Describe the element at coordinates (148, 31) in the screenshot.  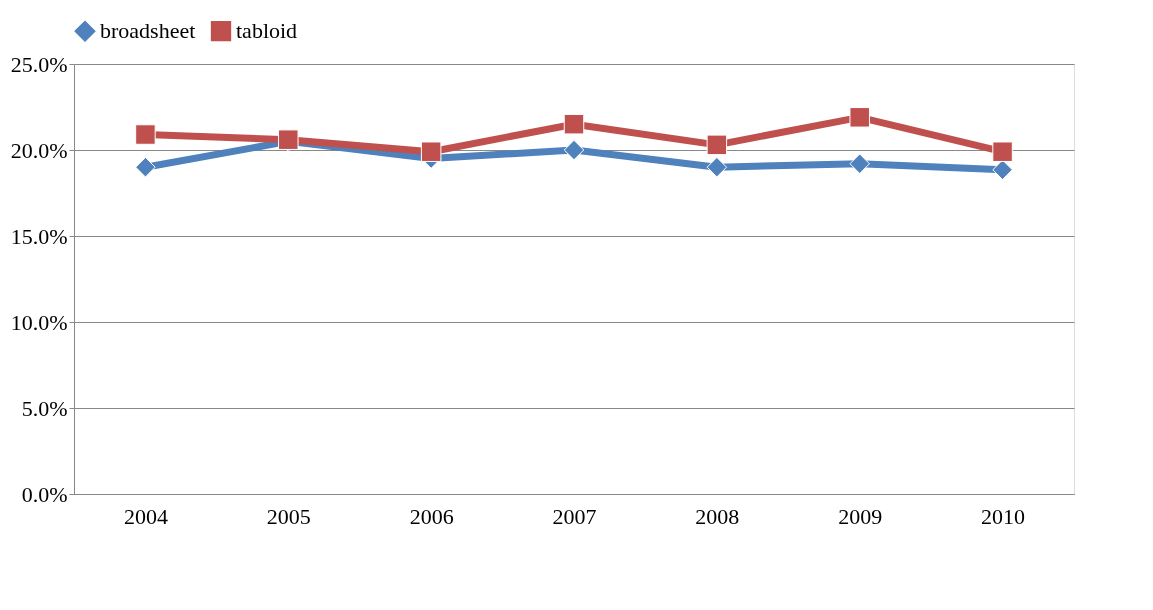
I see `legend-label: broadsheet` at that location.